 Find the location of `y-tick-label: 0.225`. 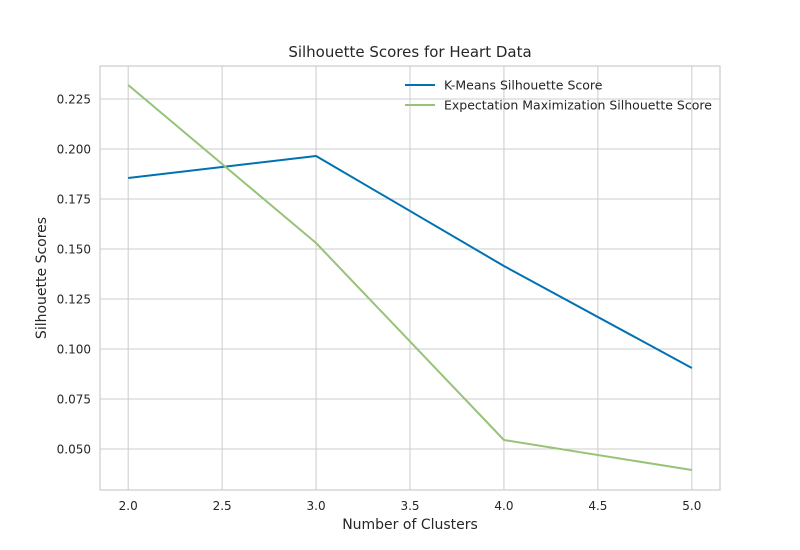

y-tick-label: 0.225 is located at coordinates (74, 100).